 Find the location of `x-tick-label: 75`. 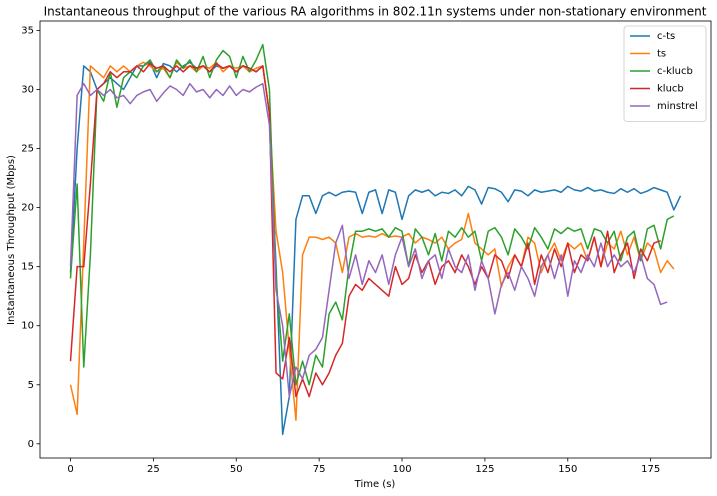

x-tick-label: 75 is located at coordinates (319, 469).